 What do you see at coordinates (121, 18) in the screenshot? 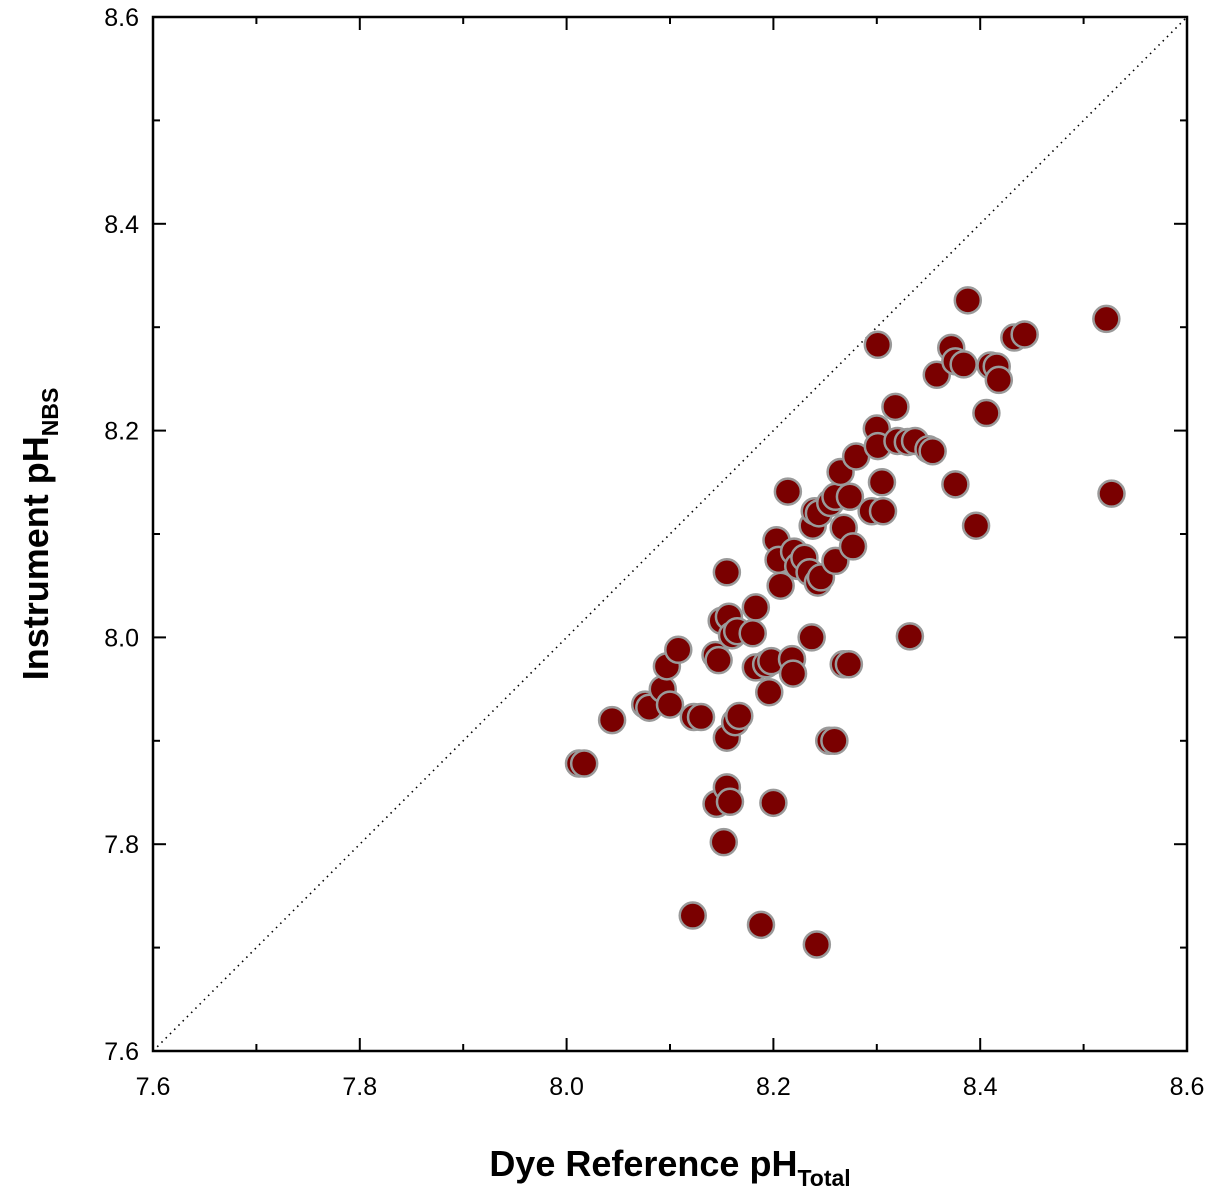
I see `y-tick-label: 8.6` at bounding box center [121, 18].